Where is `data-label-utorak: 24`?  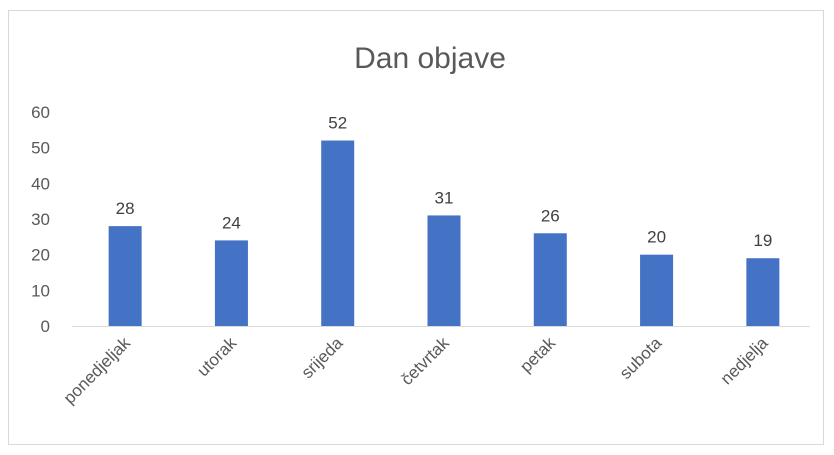
data-label-utorak: 24 is located at coordinates (231, 222).